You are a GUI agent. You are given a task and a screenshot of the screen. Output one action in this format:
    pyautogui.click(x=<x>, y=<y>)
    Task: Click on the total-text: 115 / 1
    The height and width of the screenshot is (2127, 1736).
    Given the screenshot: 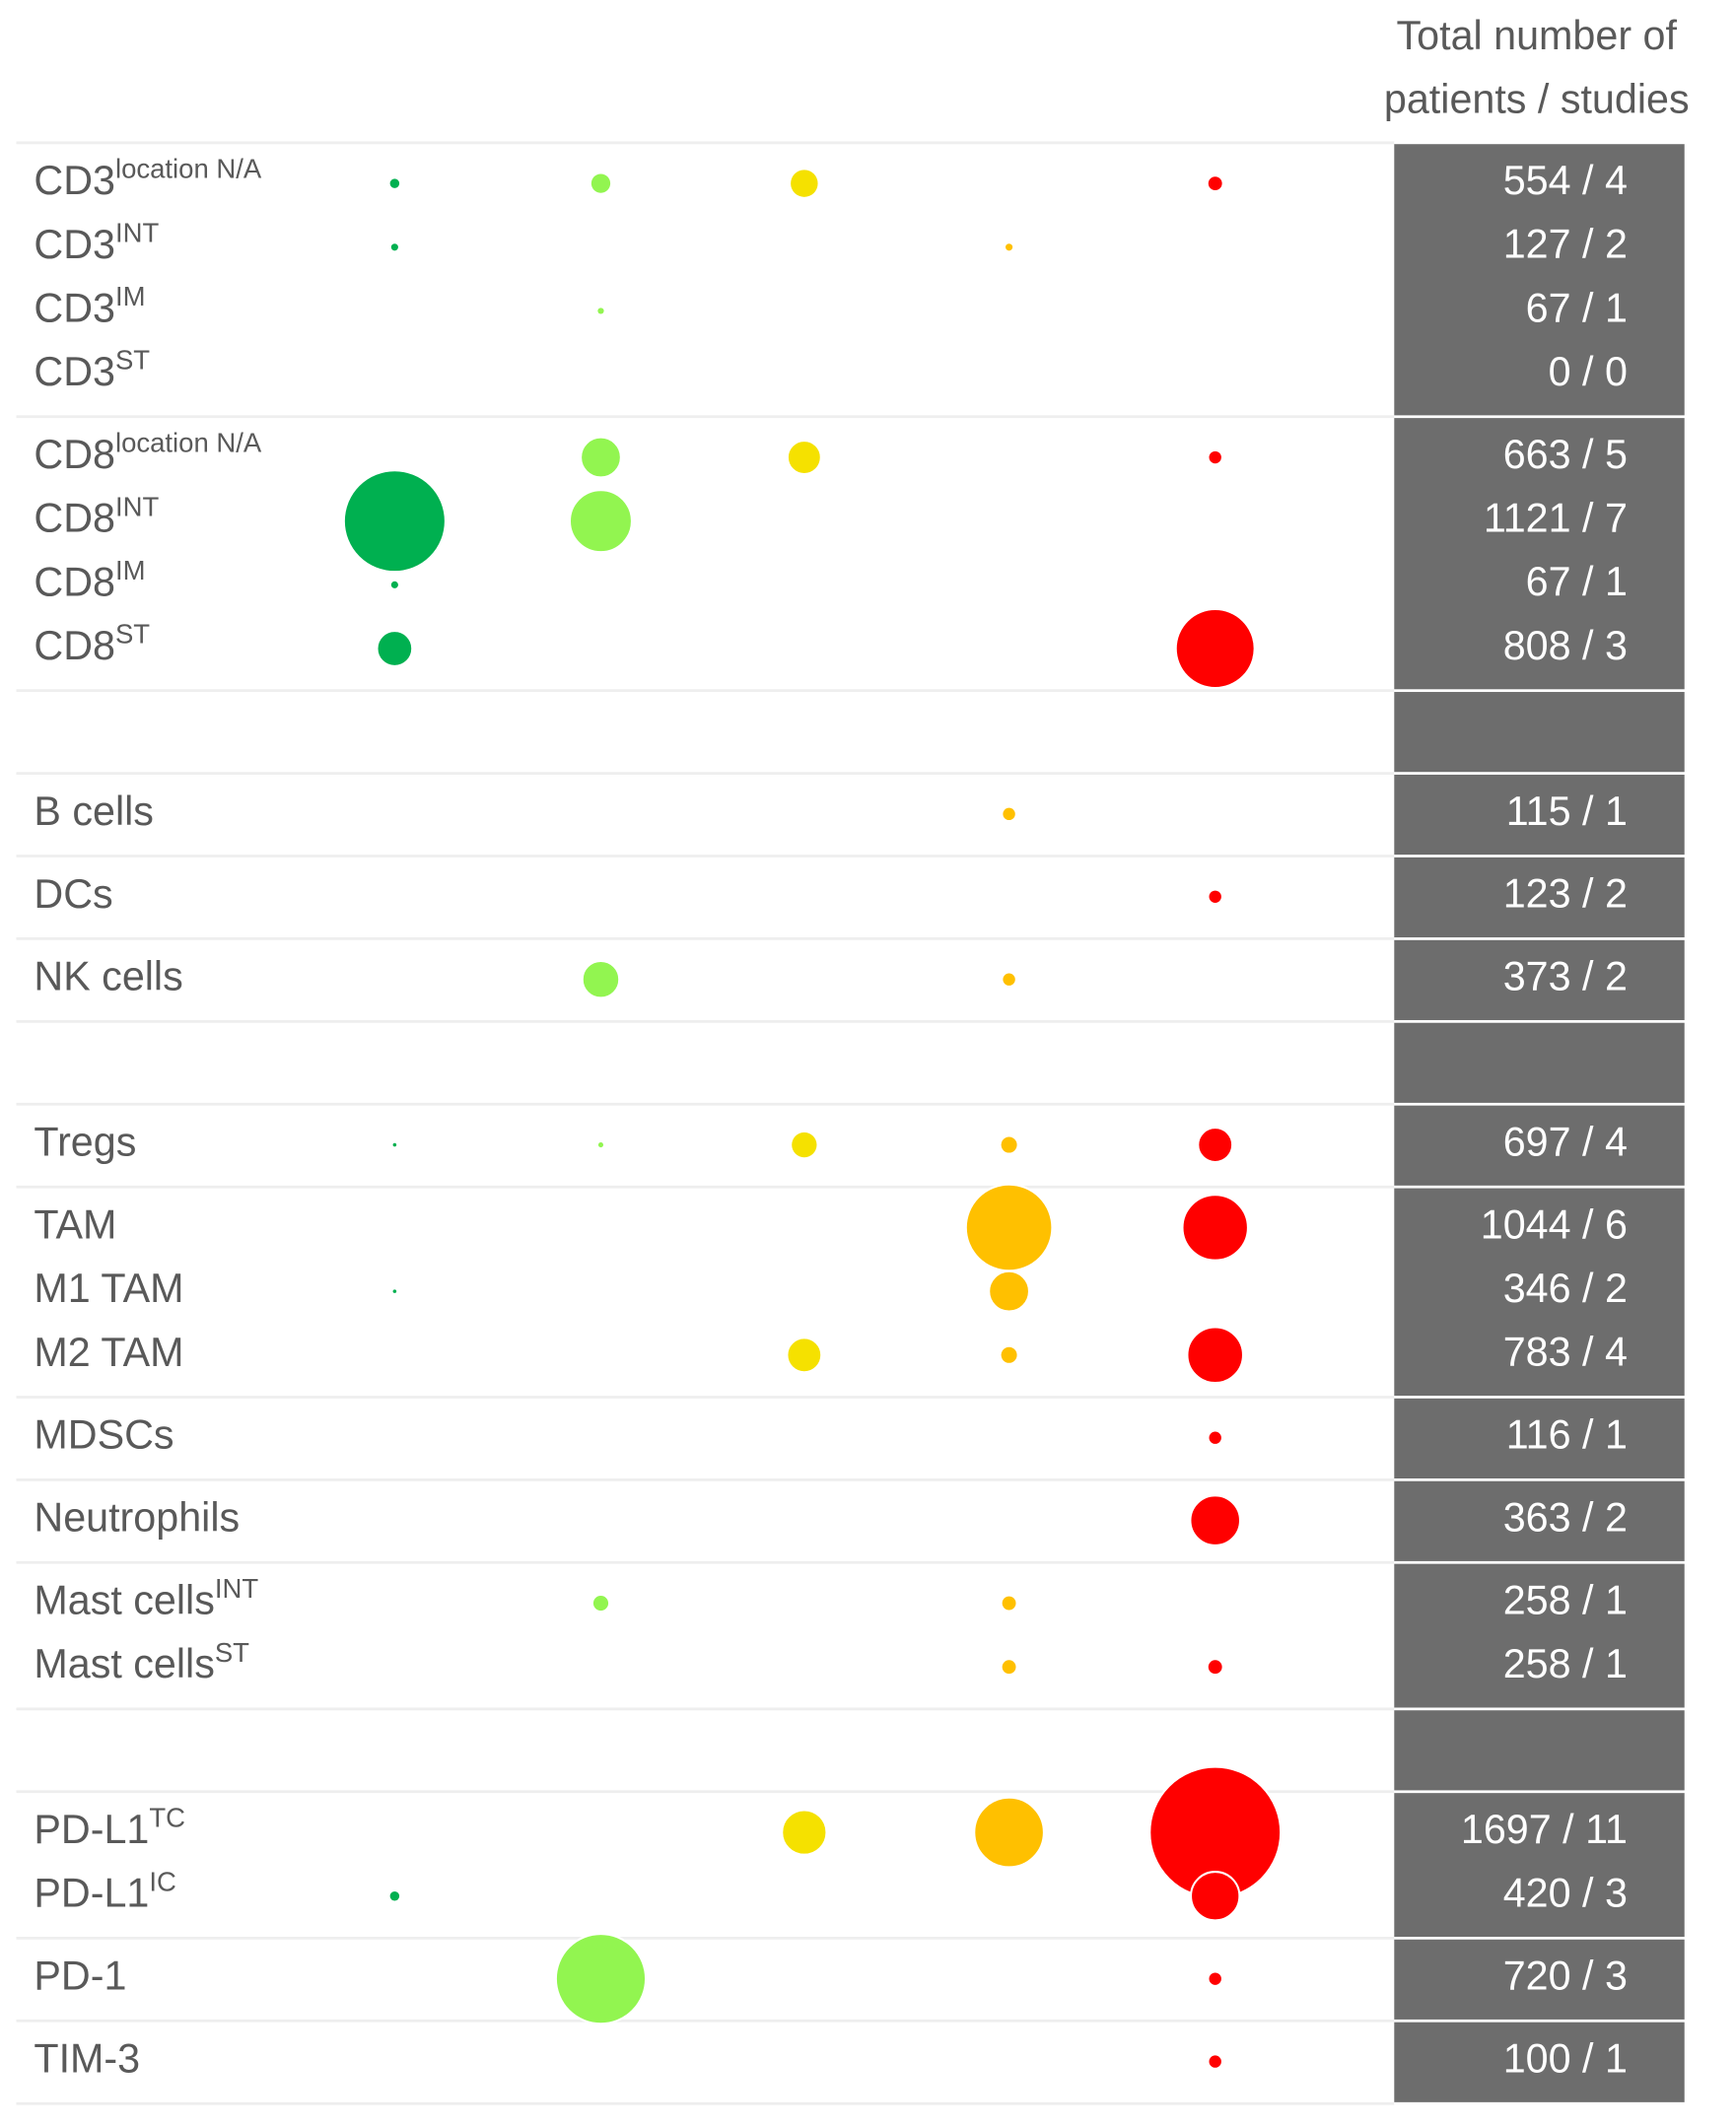 What is the action you would take?
    pyautogui.click(x=1567, y=811)
    